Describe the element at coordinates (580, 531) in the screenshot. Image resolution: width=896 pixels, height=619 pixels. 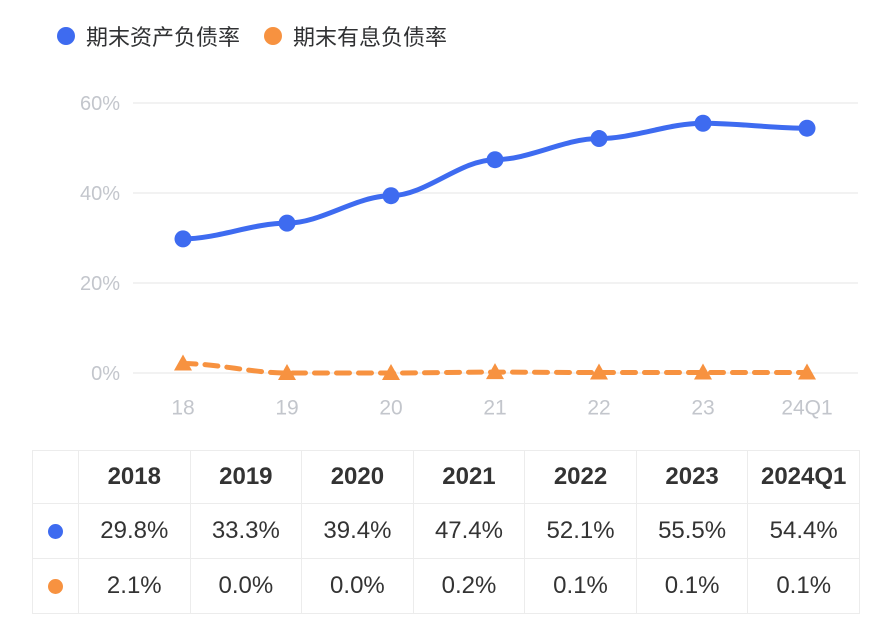
I see `table-cell: 52.1%` at that location.